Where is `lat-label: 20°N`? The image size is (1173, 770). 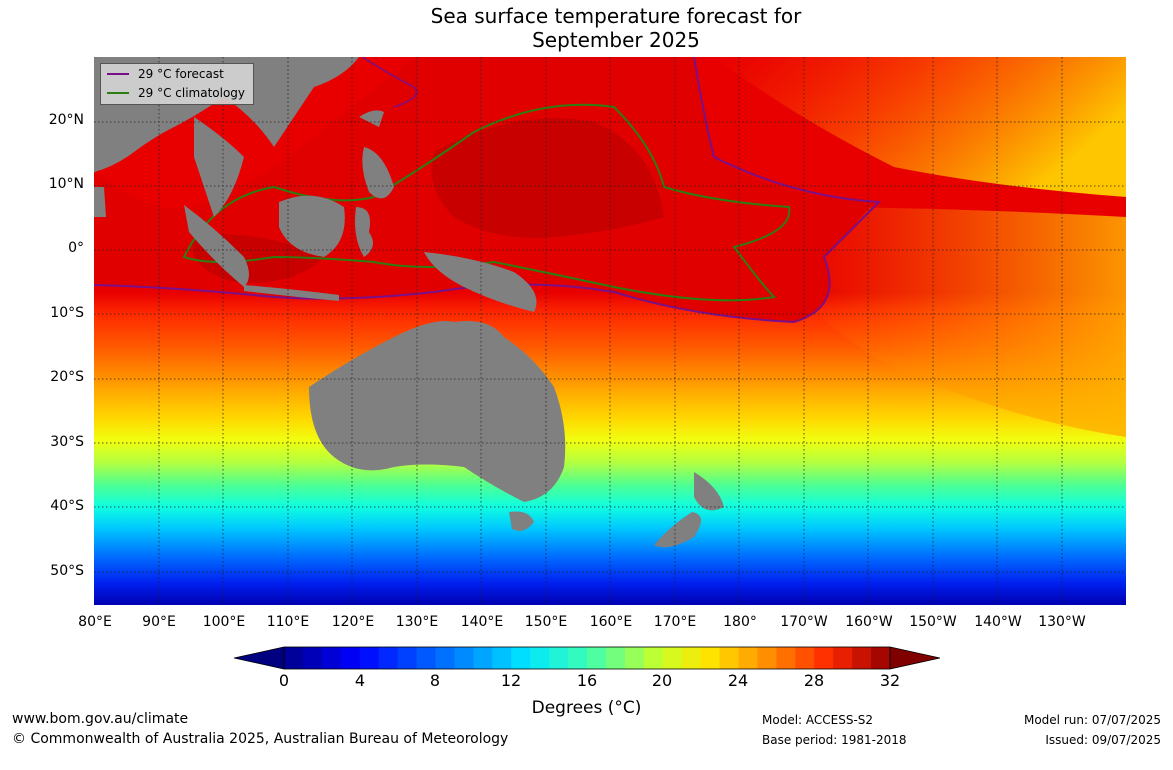
lat-label: 20°N is located at coordinates (66, 120).